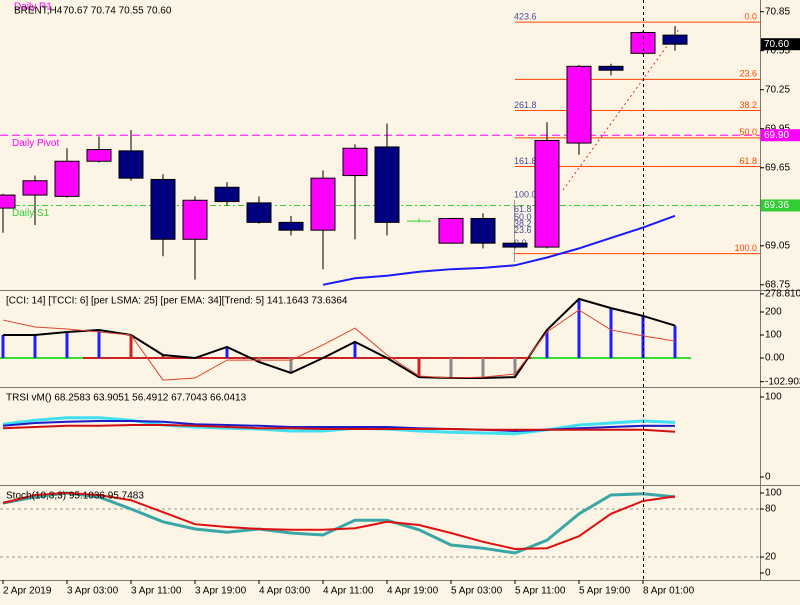  What do you see at coordinates (221, 591) in the screenshot?
I see `x-tick-label: 3 Apr 19:00` at bounding box center [221, 591].